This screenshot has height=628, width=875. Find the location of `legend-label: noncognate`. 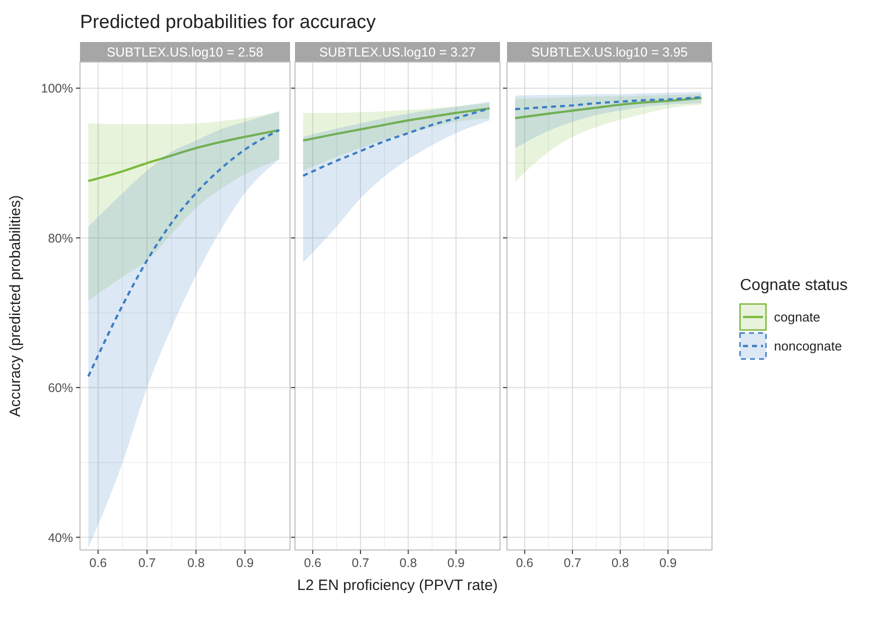

legend-label: noncognate is located at coordinates (808, 346).